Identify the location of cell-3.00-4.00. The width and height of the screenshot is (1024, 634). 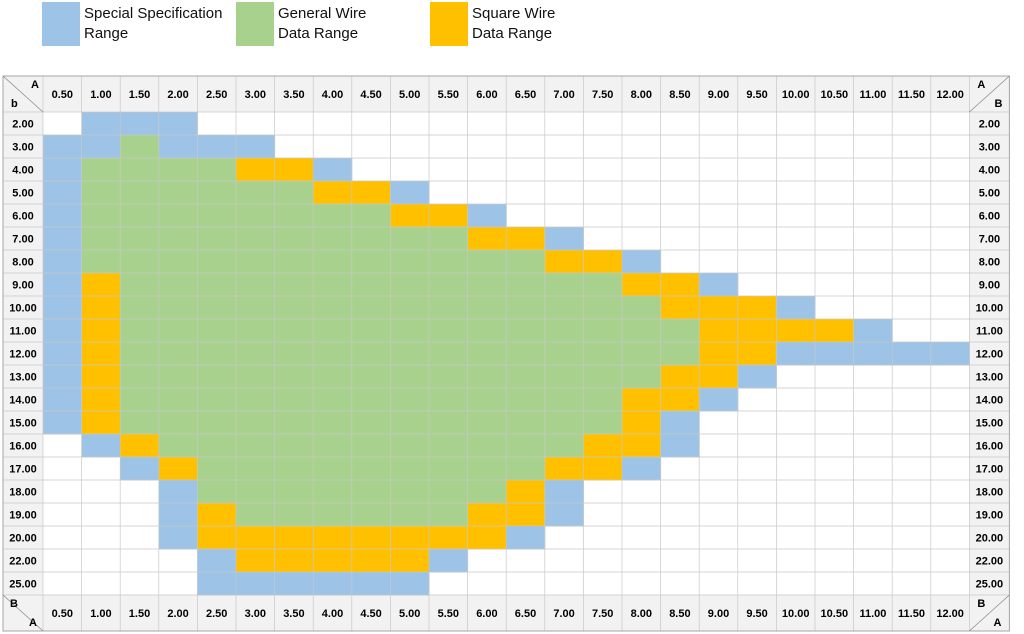
(256, 170).